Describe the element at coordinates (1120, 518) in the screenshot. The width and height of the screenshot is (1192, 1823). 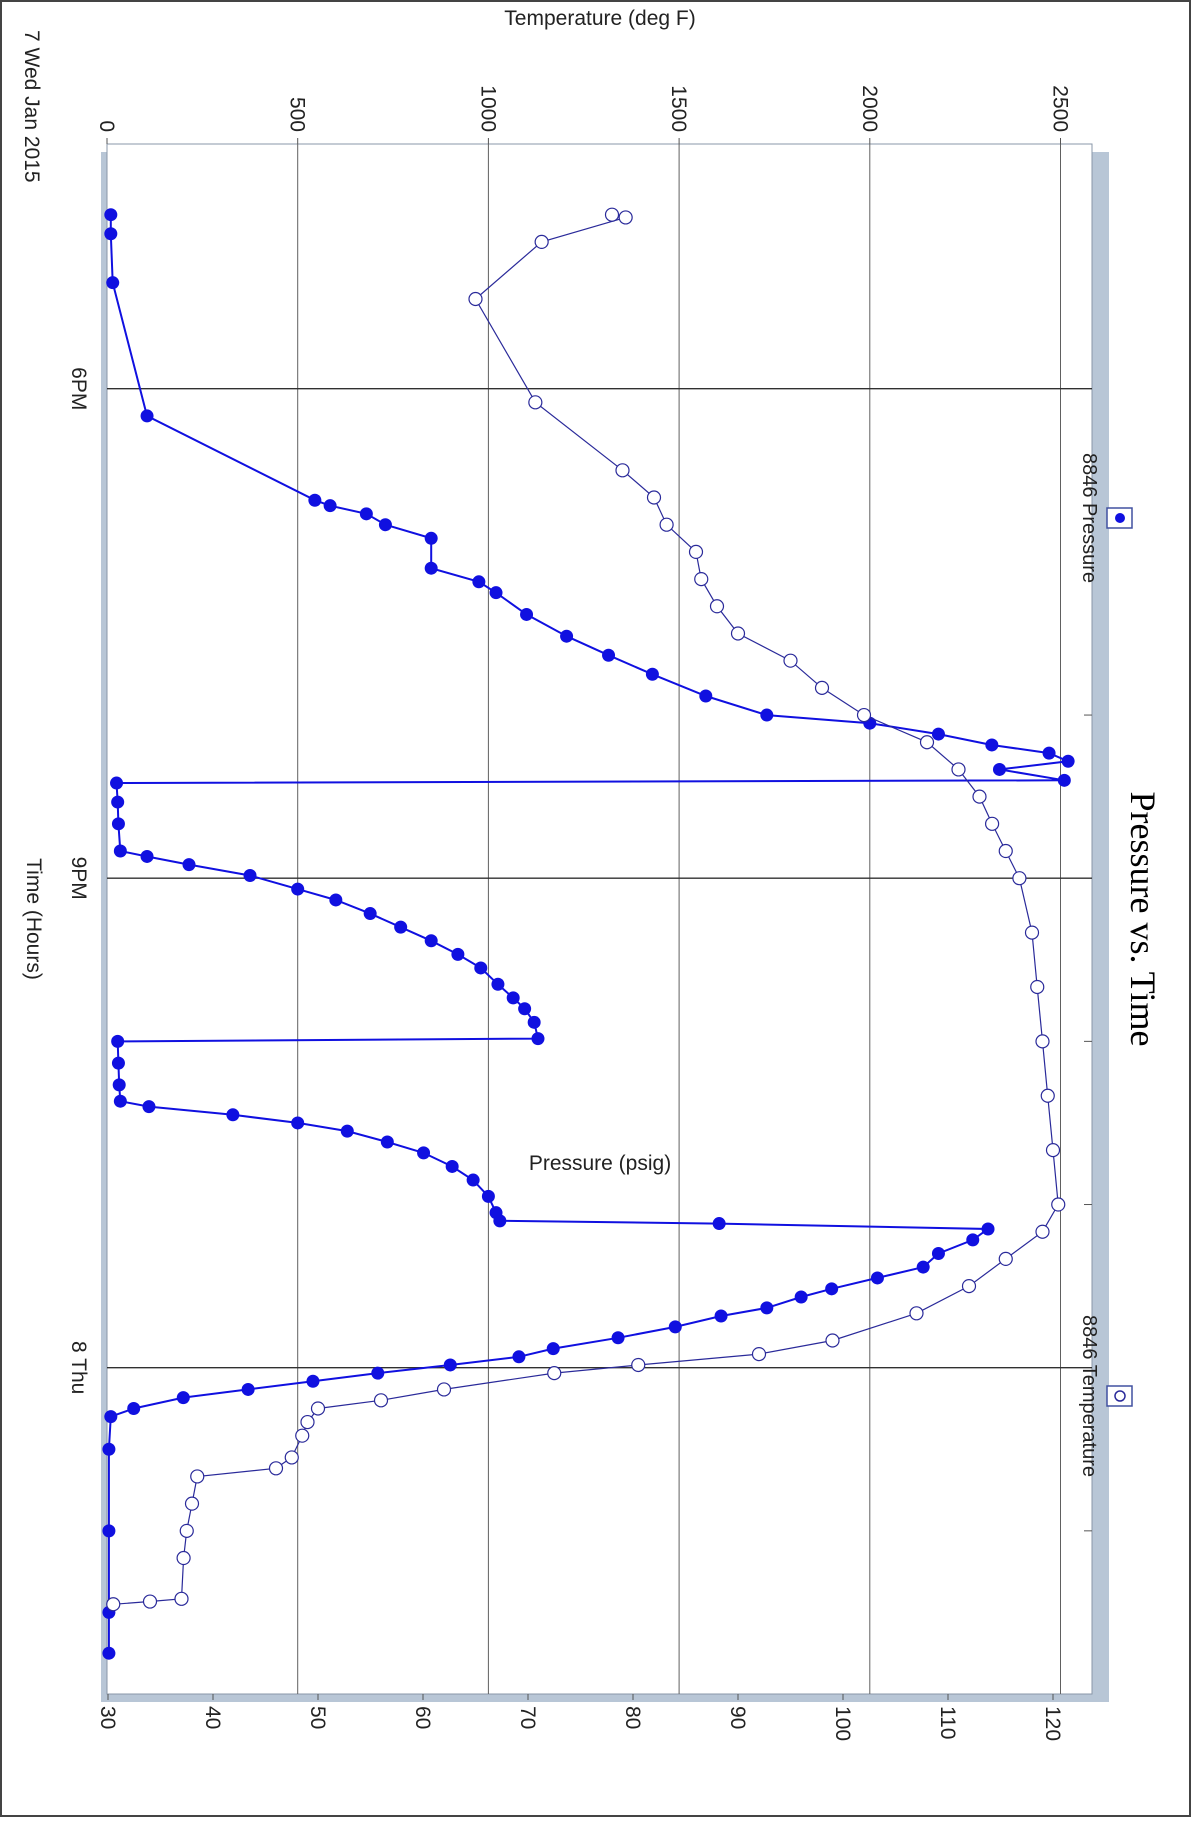
I see `legend-pressure-marker` at that location.